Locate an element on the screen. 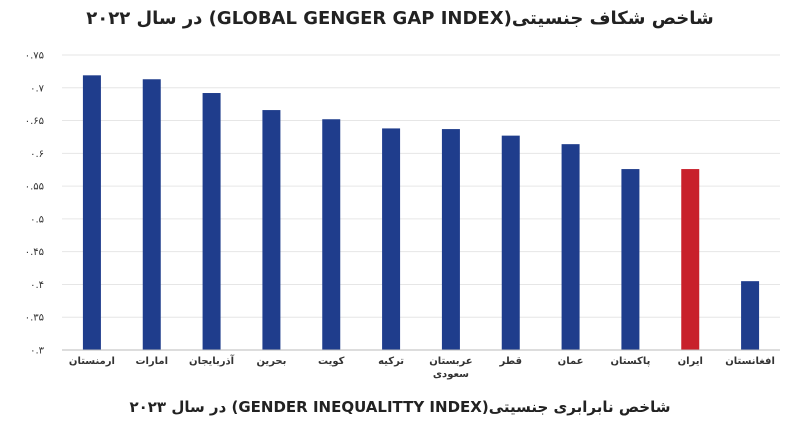  x-tick-label: ایران is located at coordinates (690, 361).